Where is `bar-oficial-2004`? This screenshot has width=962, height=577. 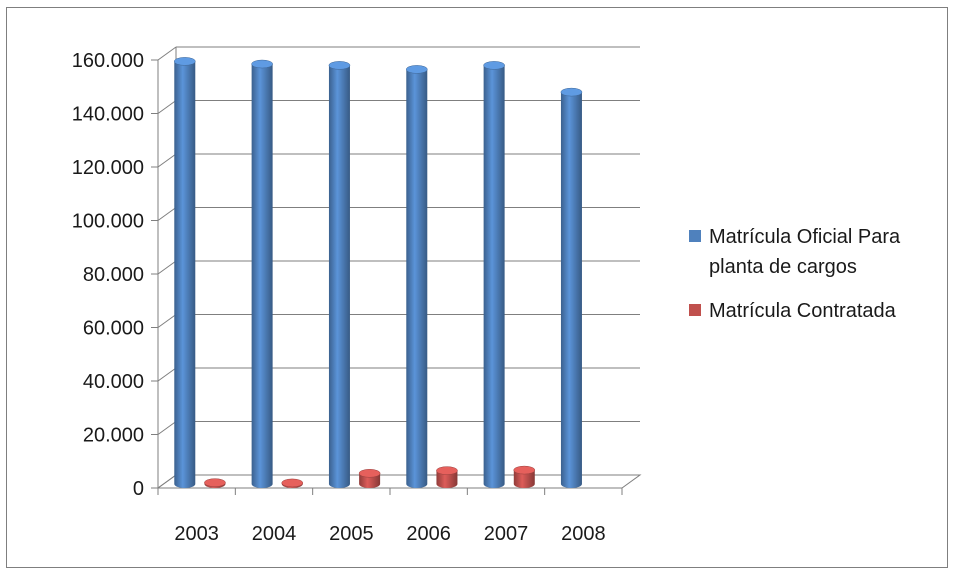 bar-oficial-2004 is located at coordinates (262, 274).